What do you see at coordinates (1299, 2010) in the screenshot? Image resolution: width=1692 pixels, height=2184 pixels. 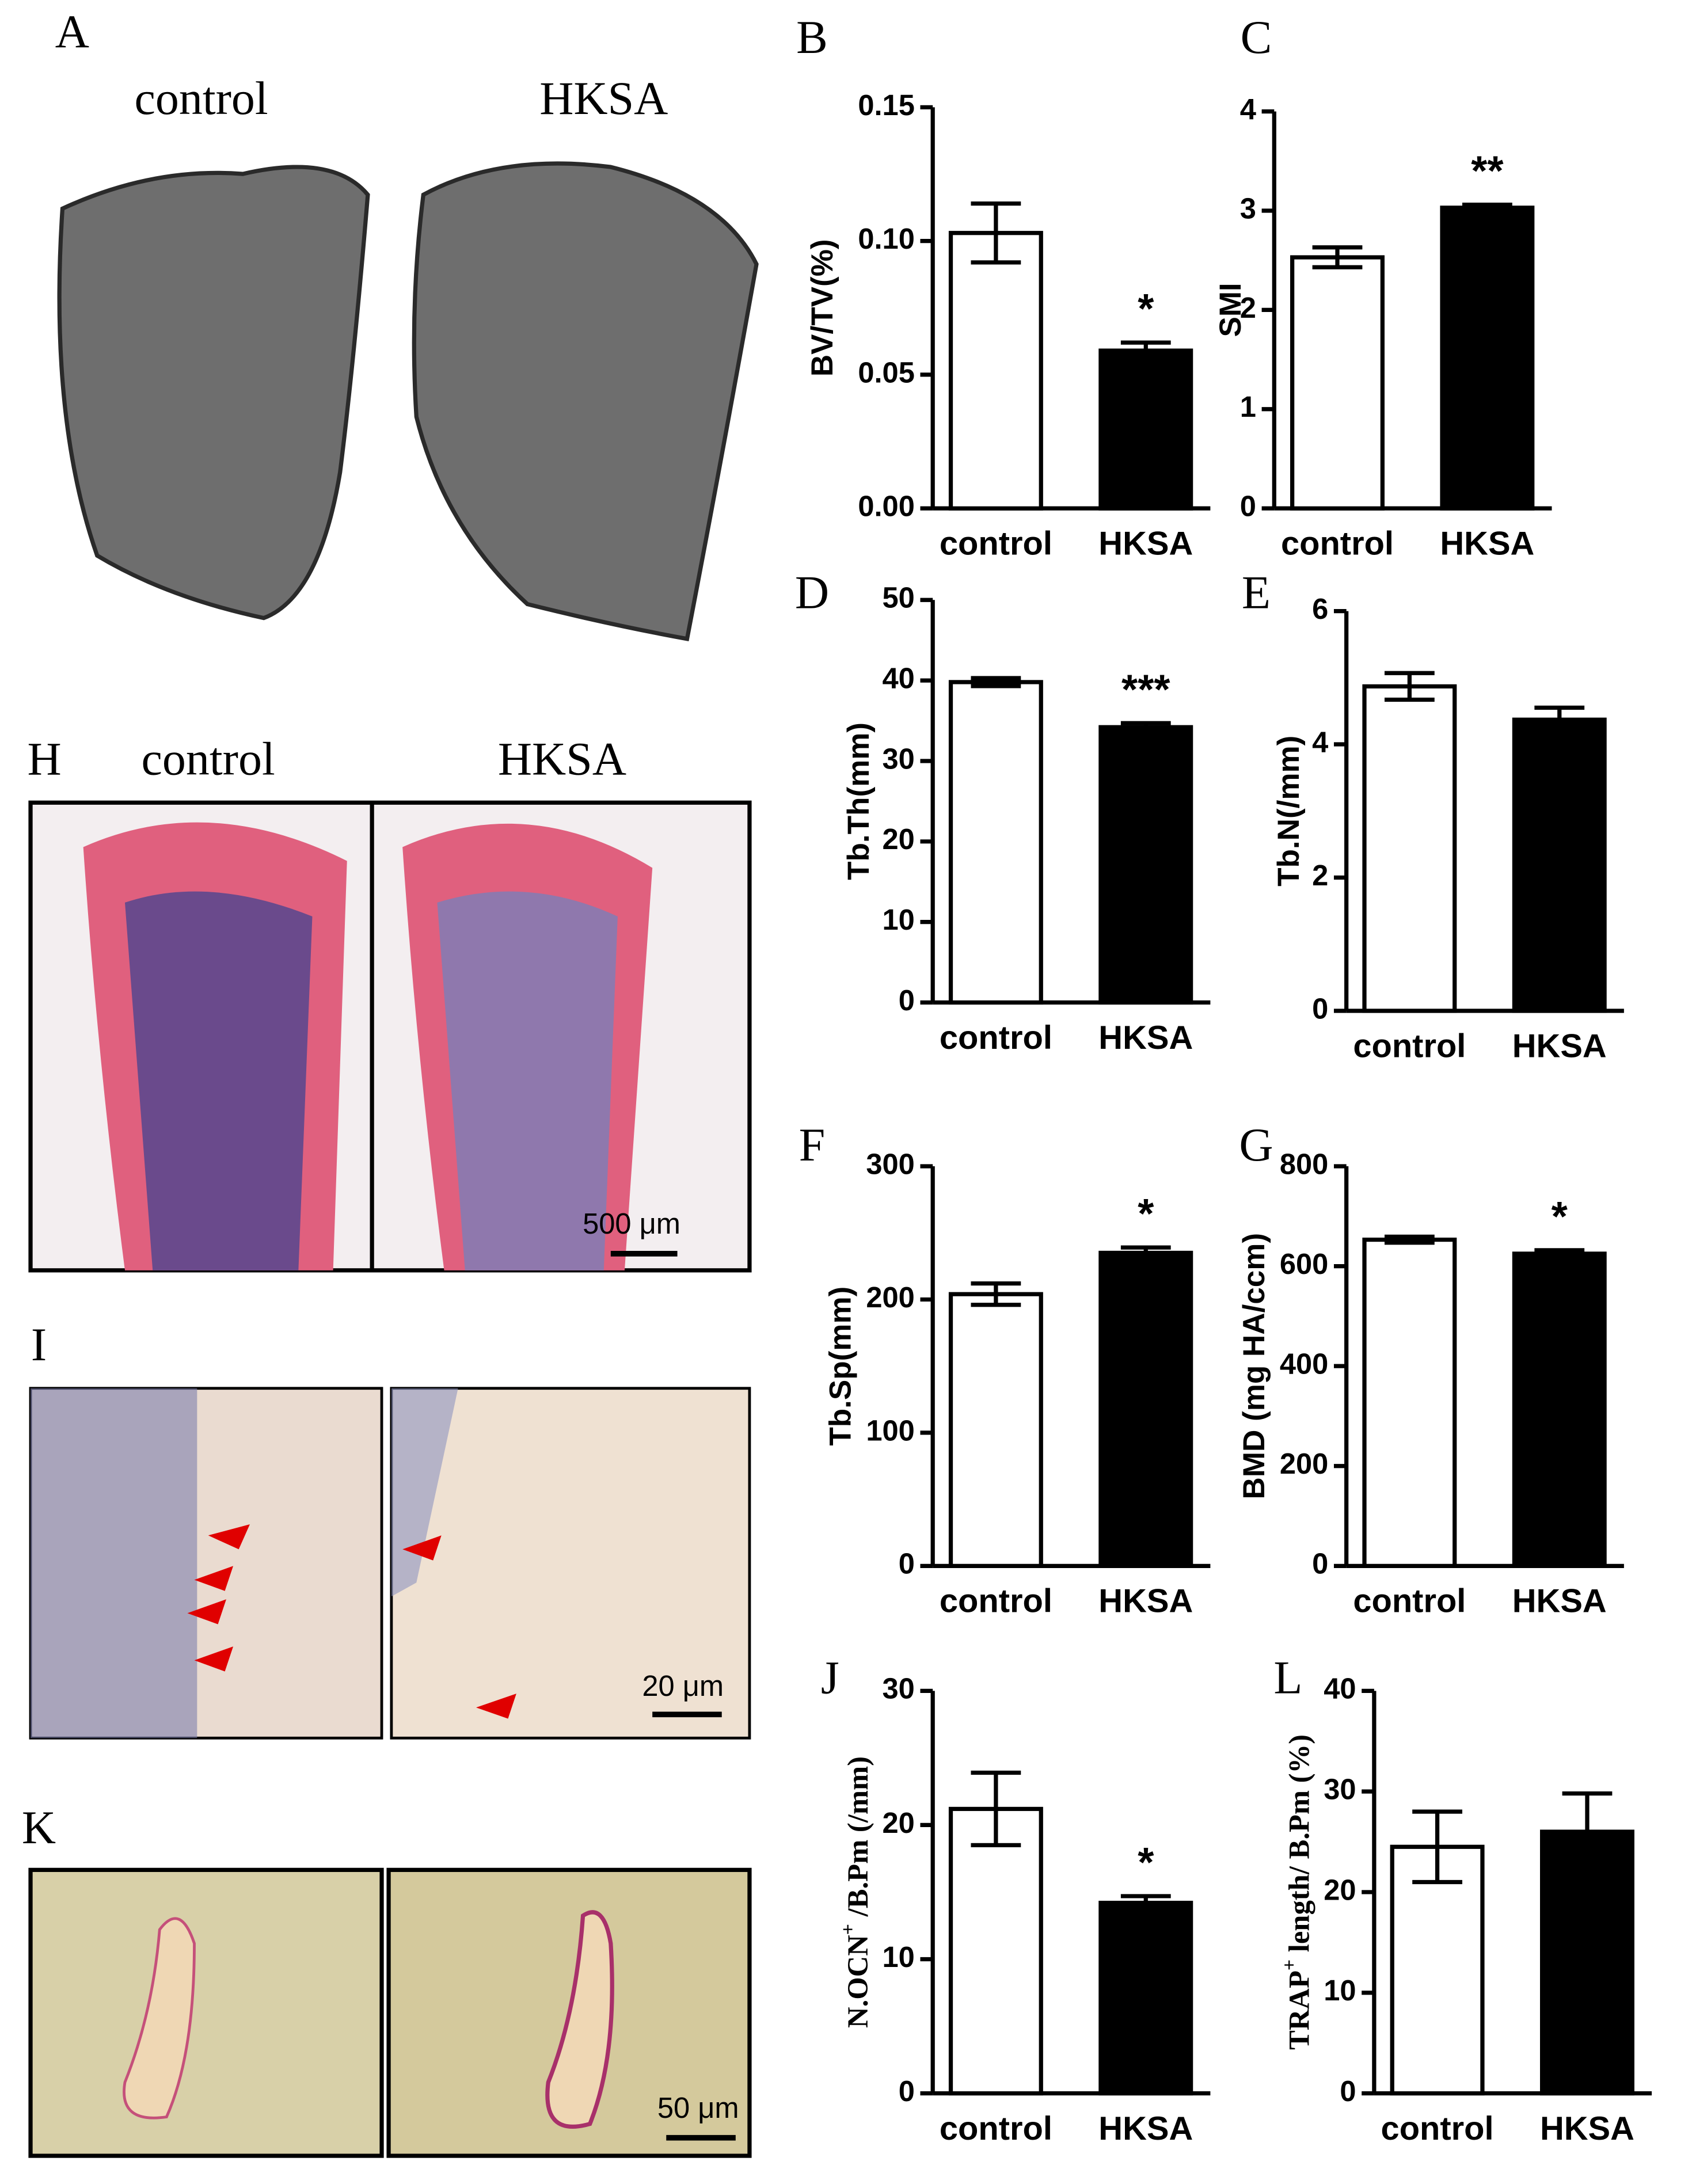 I see `y-axis-label-part: TRAP` at bounding box center [1299, 2010].